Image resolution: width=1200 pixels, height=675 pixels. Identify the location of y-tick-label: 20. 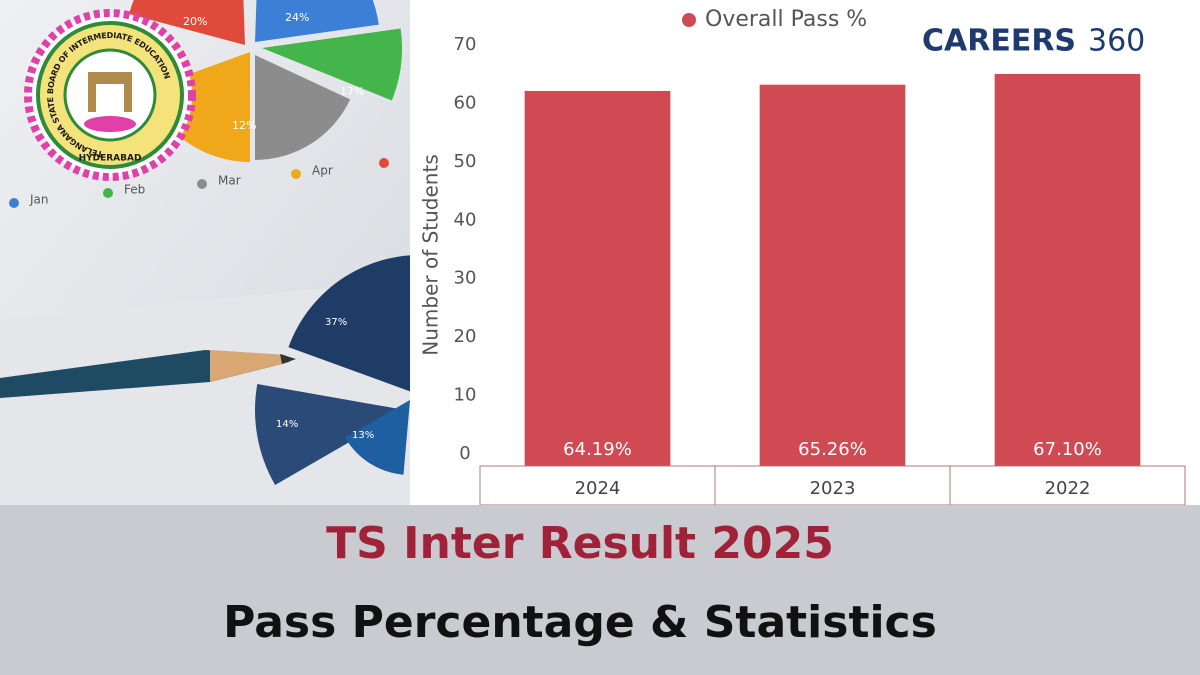
(465, 336).